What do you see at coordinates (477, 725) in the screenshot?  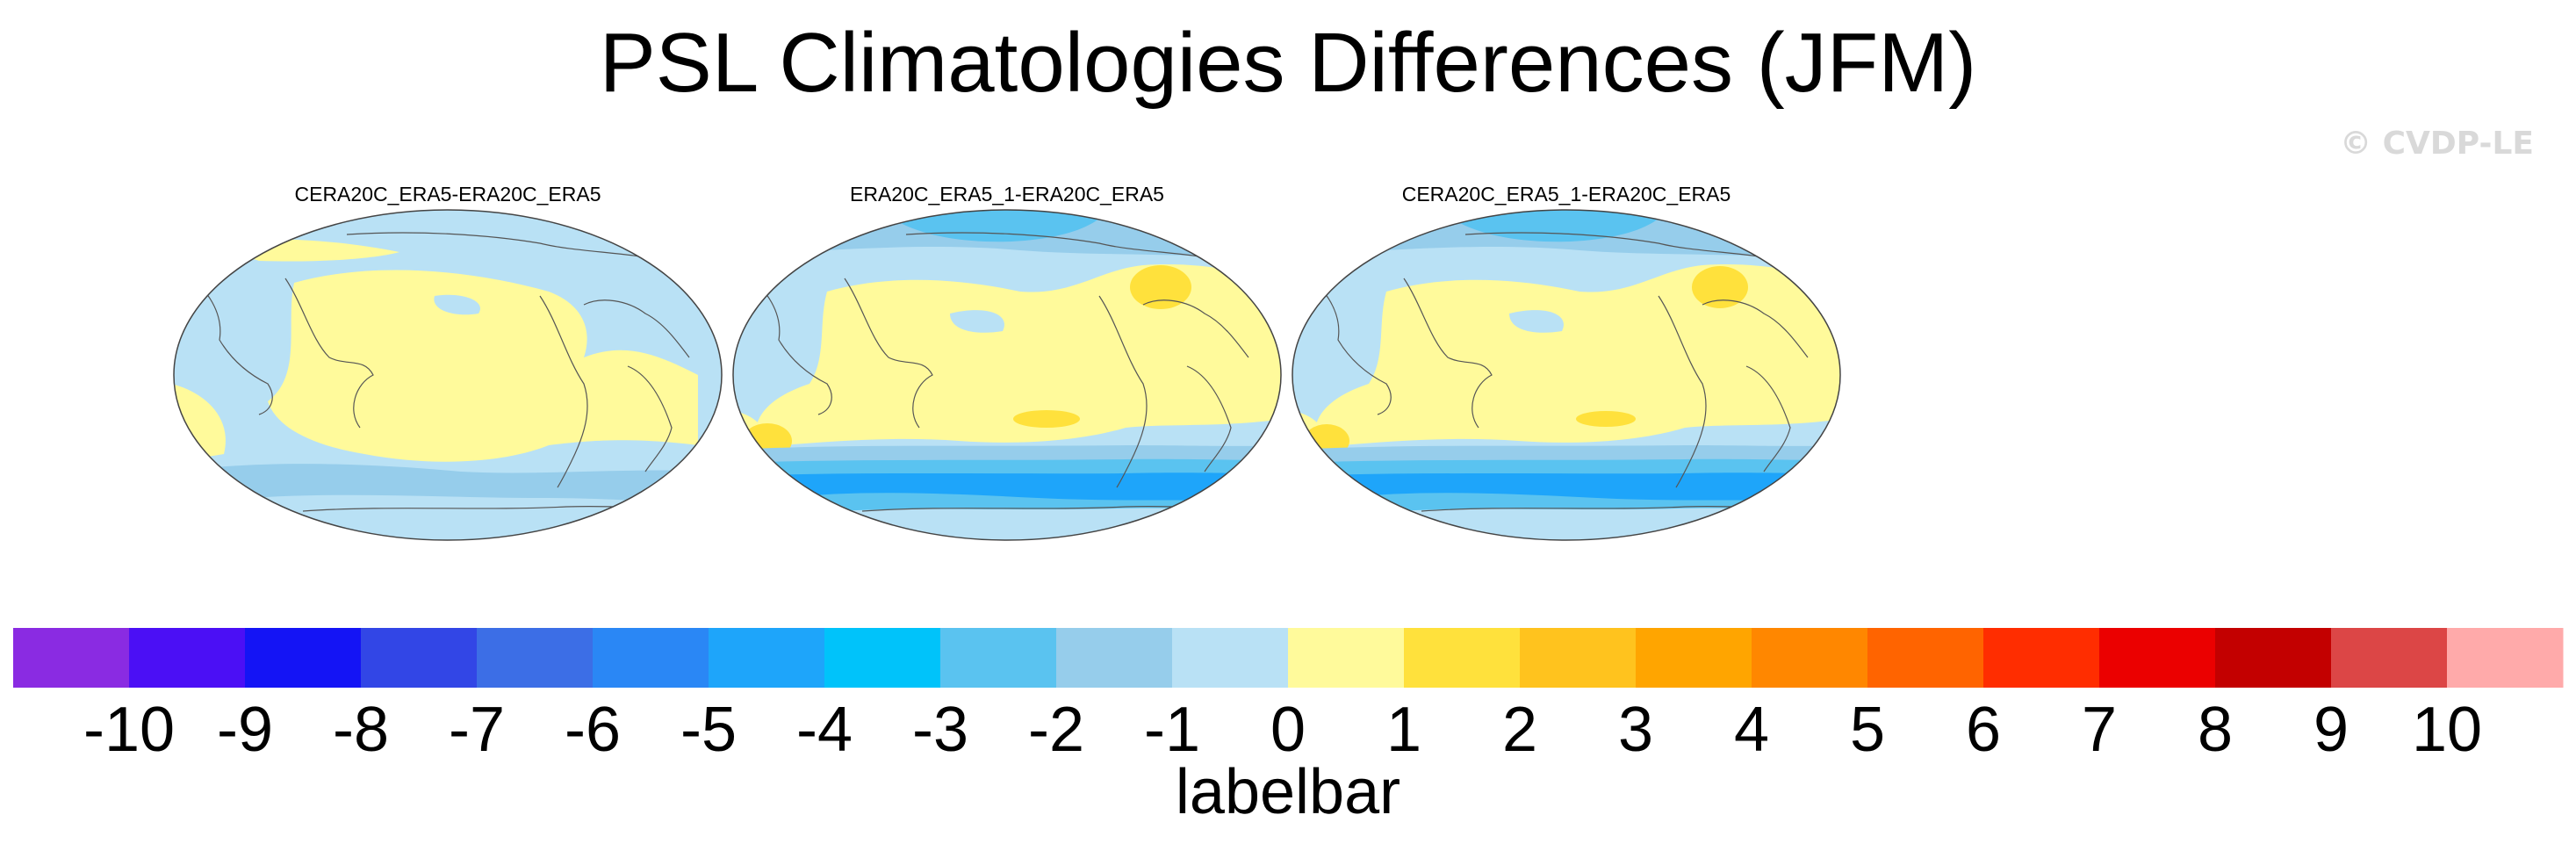 I see `labelbar-tick-label: -7` at bounding box center [477, 725].